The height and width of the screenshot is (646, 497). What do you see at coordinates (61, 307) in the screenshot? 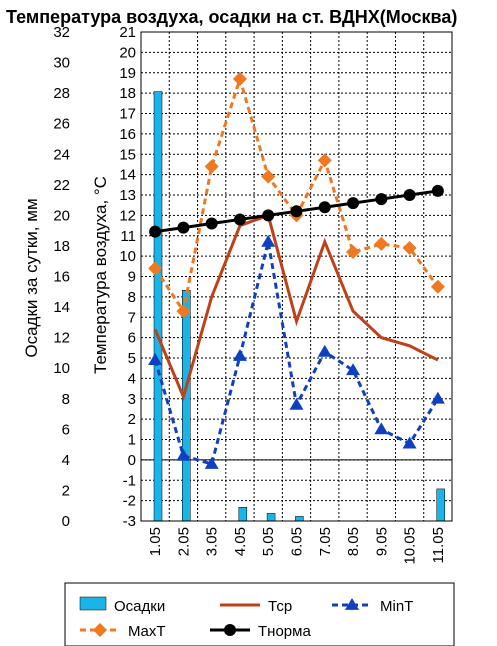
I see `y-left-tick-label: 14` at bounding box center [61, 307].